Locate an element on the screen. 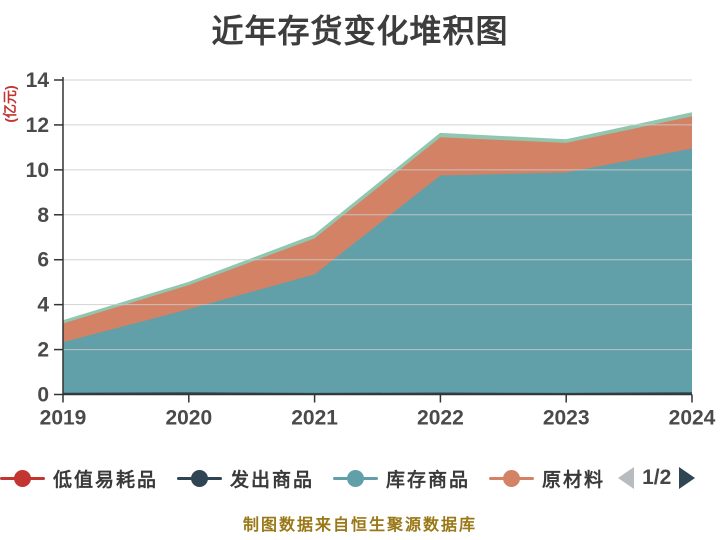 This screenshot has width=720, height=540. x-tick-label: 2020 is located at coordinates (188, 418).